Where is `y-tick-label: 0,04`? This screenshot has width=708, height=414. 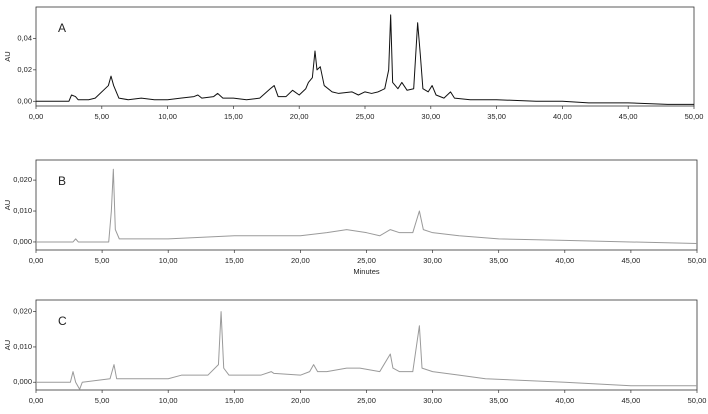
y-tick-label: 0,04 is located at coordinates (24, 37).